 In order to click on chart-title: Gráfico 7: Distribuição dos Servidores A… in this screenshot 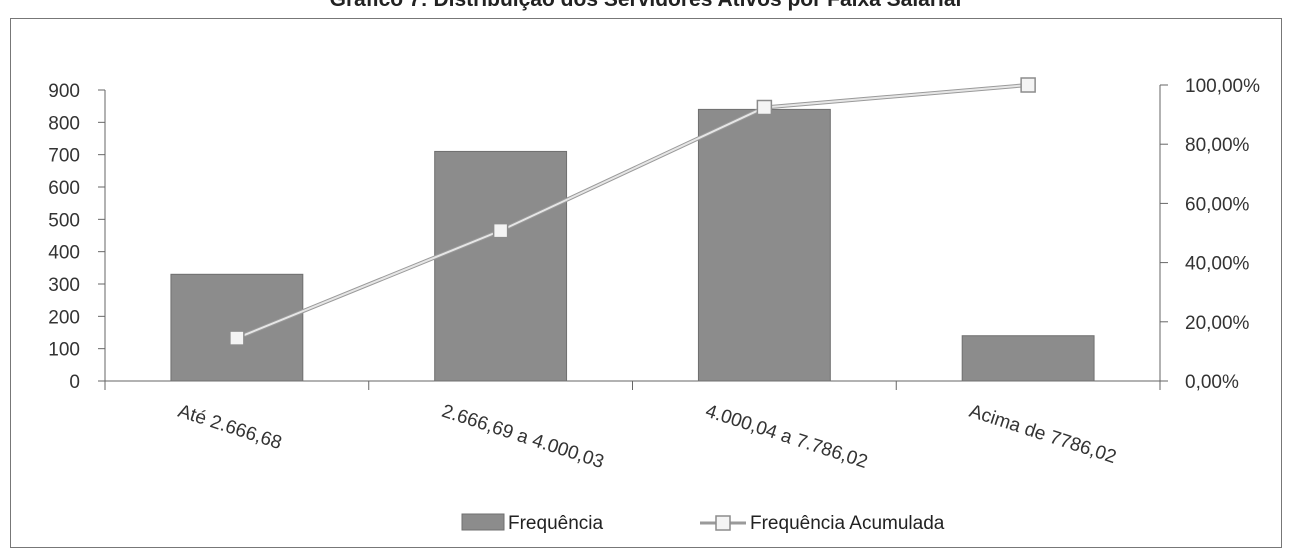, I will do `click(645, 6)`.